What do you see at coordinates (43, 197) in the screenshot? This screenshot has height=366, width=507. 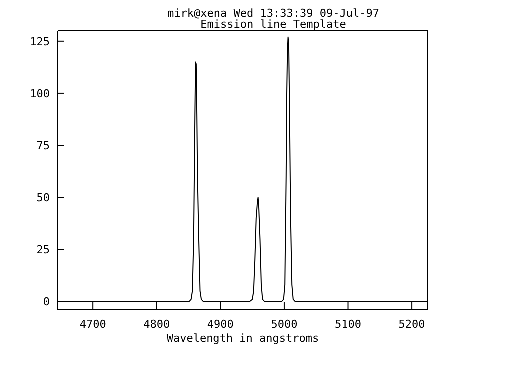 I see `y-tick-label: 50` at bounding box center [43, 197].